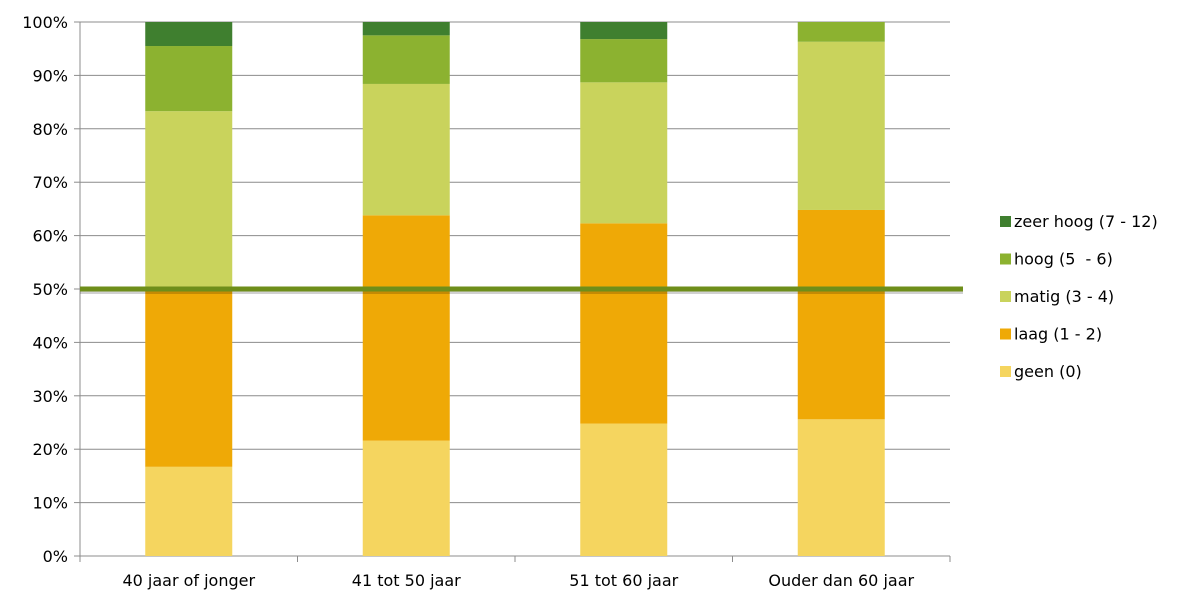  I want to click on y-tick-label: 0%, so click(55, 556).